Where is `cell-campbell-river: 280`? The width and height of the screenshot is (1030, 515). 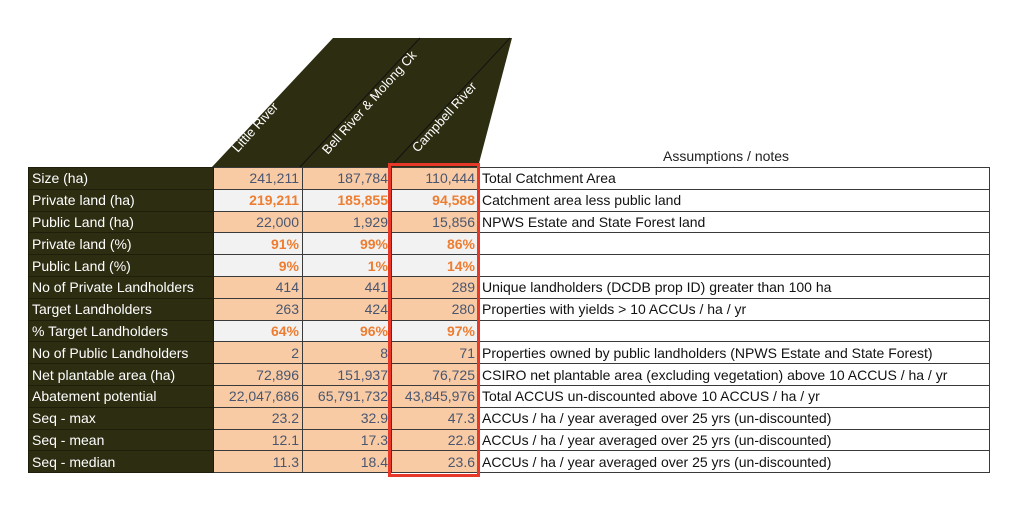 cell-campbell-river: 280 is located at coordinates (435, 309).